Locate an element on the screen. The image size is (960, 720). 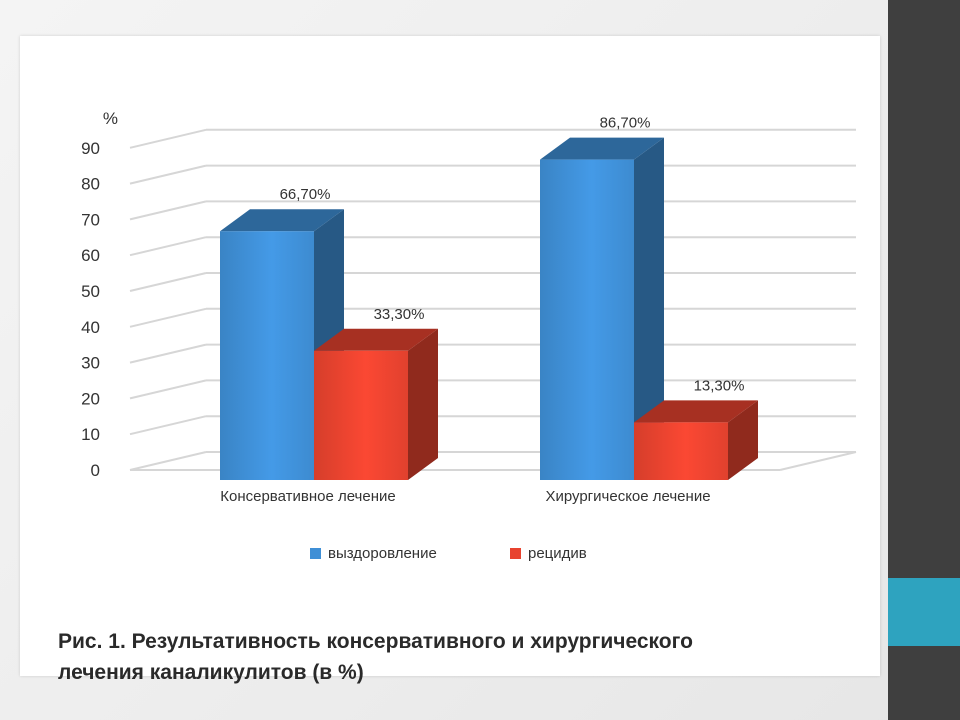
legend-label: рецидив is located at coordinates (557, 553).